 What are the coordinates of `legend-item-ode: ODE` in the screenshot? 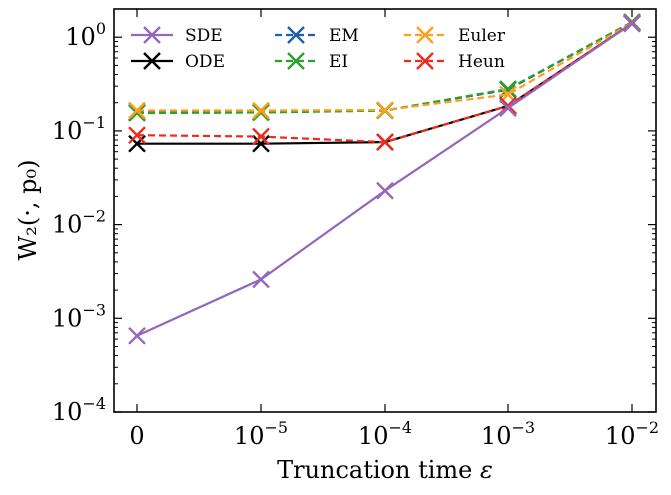 It's located at (178, 62).